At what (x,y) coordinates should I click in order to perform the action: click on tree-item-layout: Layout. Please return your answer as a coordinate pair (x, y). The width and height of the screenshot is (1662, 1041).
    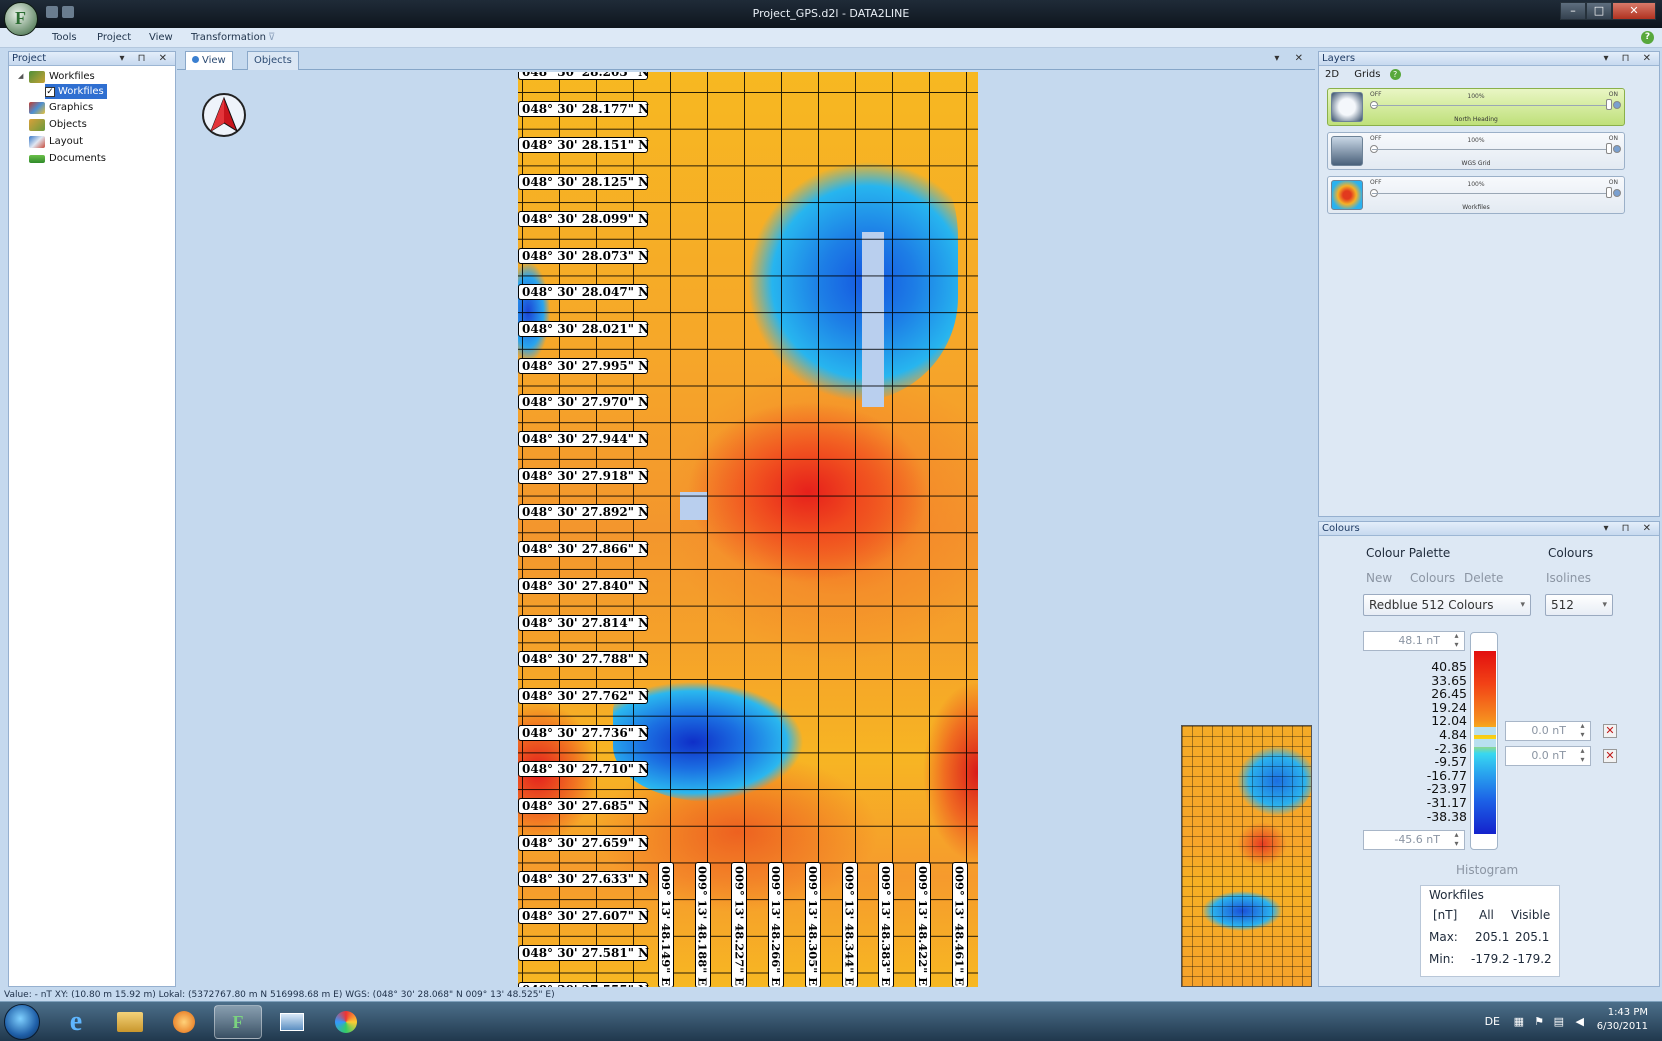
    Looking at the image, I should click on (56, 141).